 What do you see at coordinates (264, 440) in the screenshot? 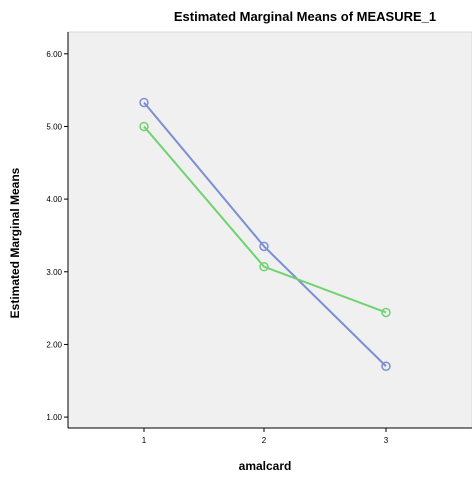
I see `x-tick-label: 2` at bounding box center [264, 440].